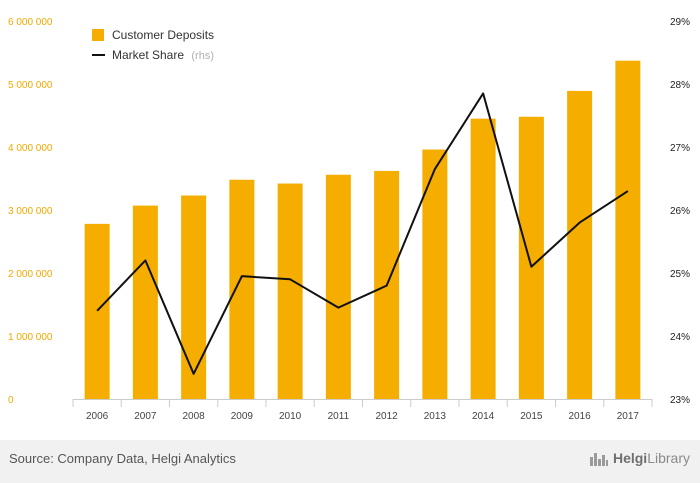 The image size is (700, 483). Describe the element at coordinates (630, 458) in the screenshot. I see `brand-prefix: Helgi` at that location.